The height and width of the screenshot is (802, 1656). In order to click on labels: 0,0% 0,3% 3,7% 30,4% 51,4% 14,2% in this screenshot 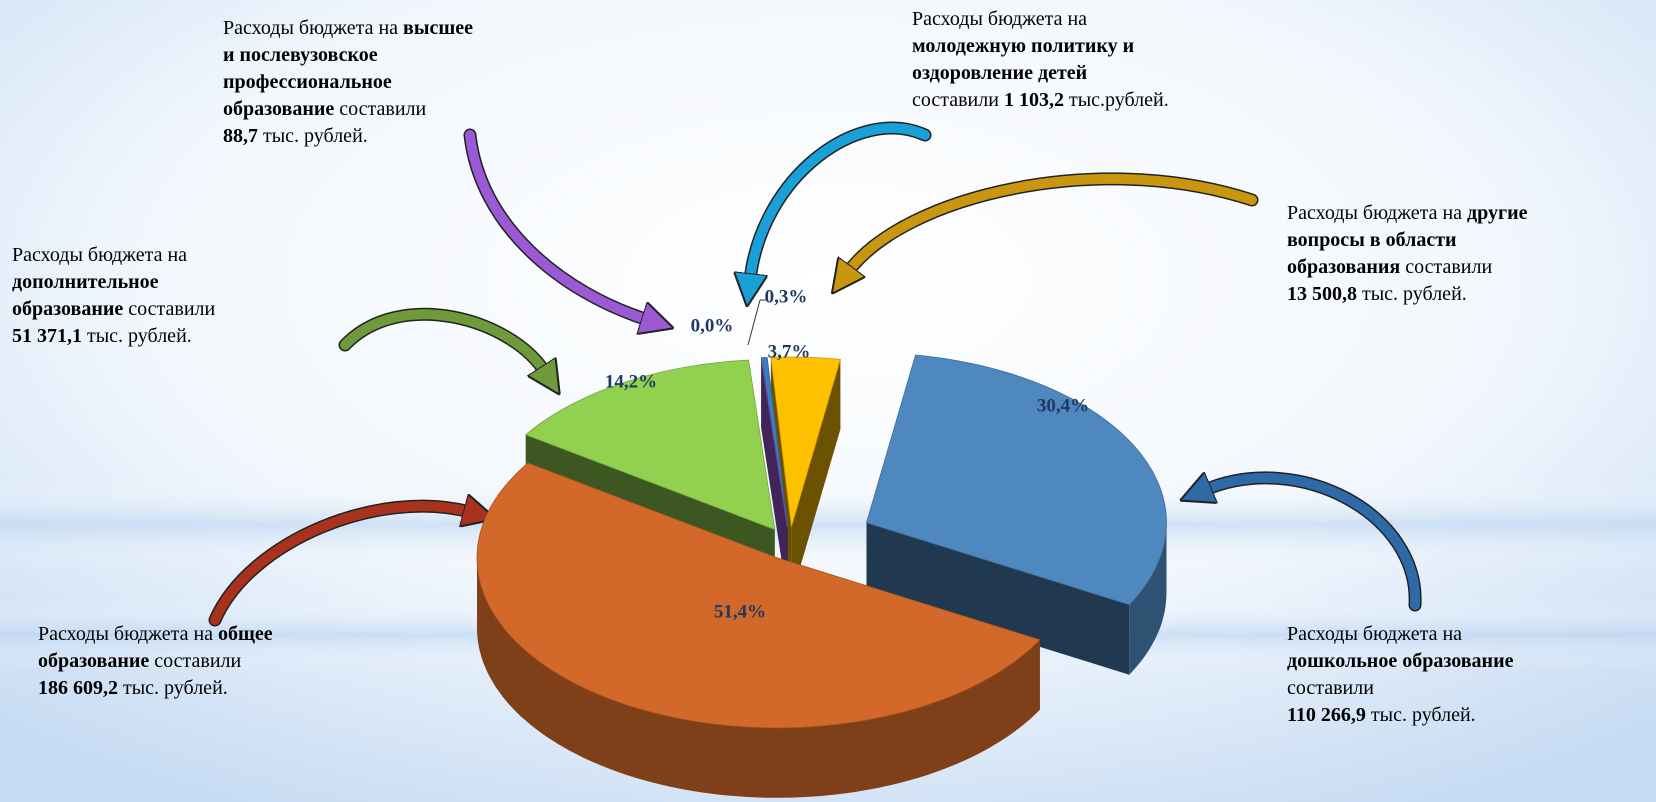, I will do `click(847, 454)`.